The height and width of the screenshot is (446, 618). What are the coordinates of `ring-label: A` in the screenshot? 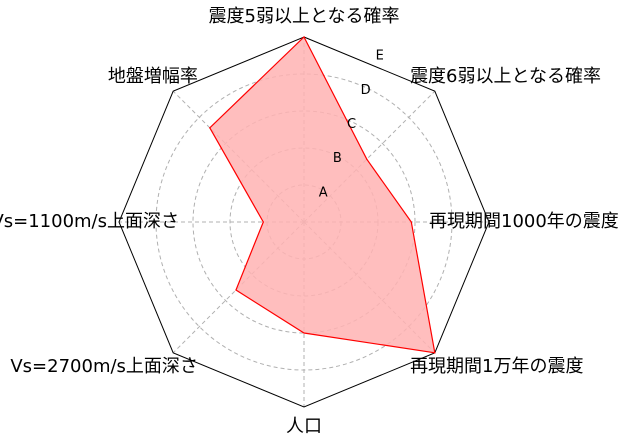 It's located at (323, 192).